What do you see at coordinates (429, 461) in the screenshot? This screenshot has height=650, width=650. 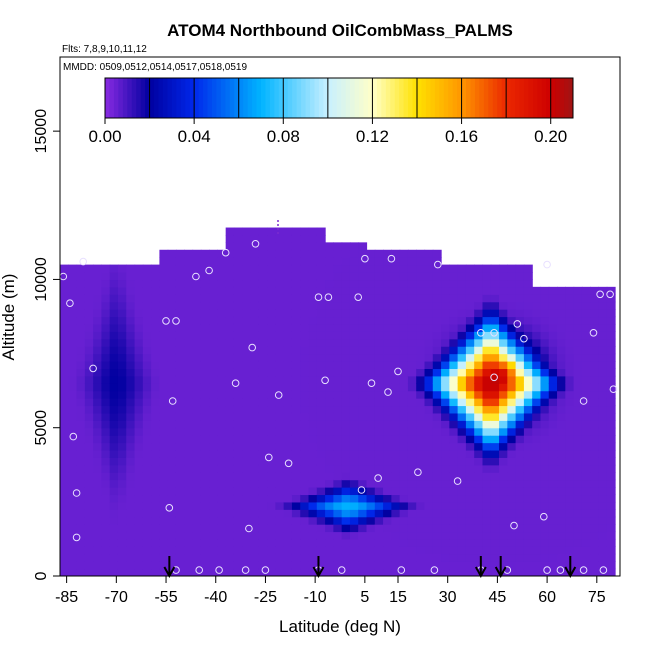 I see `heatmap-cell-1968` at bounding box center [429, 461].